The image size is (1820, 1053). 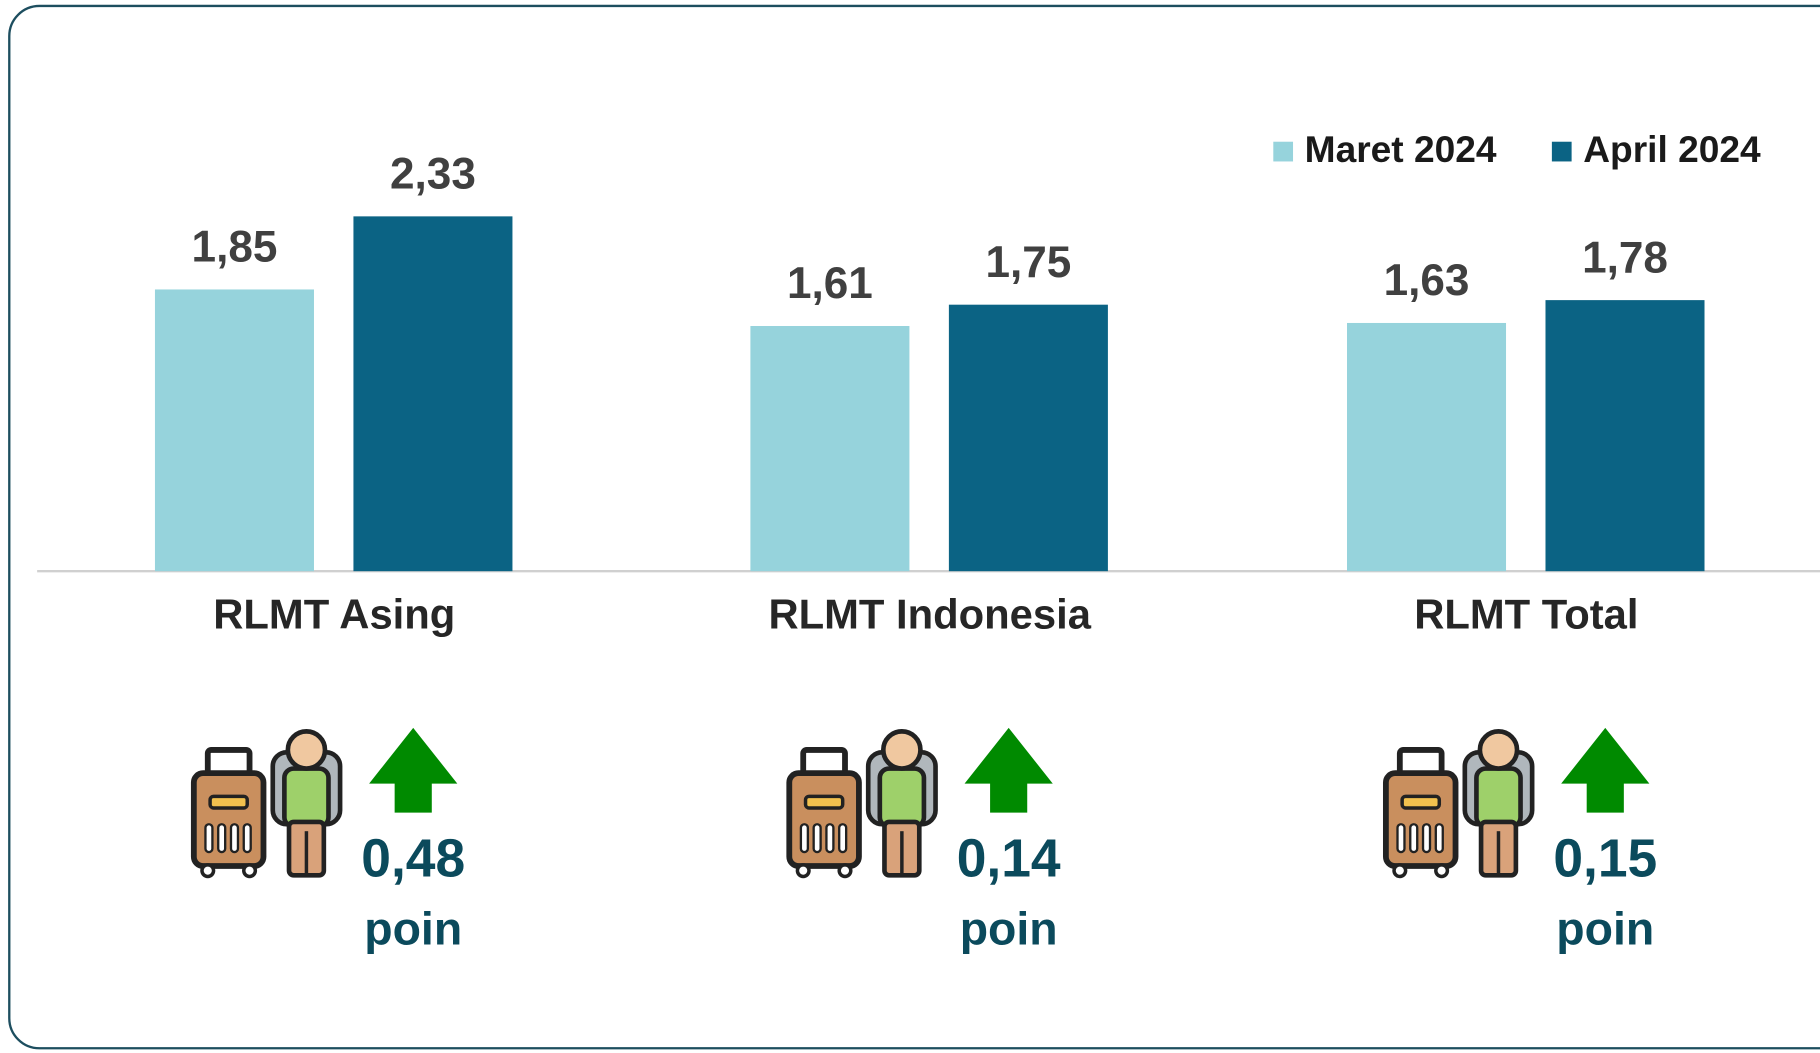 What do you see at coordinates (1672, 149) in the screenshot?
I see `legend-label: April 2024` at bounding box center [1672, 149].